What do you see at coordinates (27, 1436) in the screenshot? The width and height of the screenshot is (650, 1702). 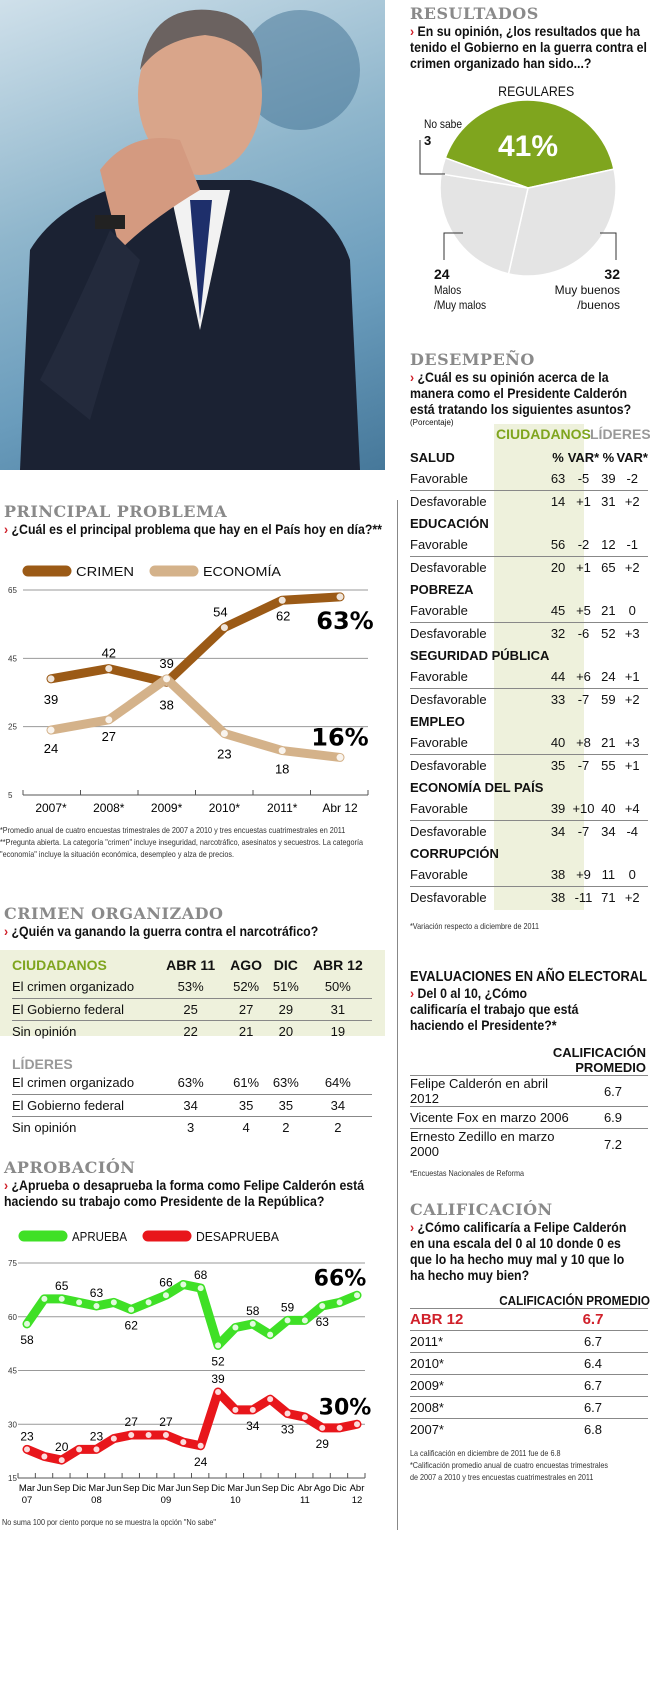 I see `data-label: 23` at bounding box center [27, 1436].